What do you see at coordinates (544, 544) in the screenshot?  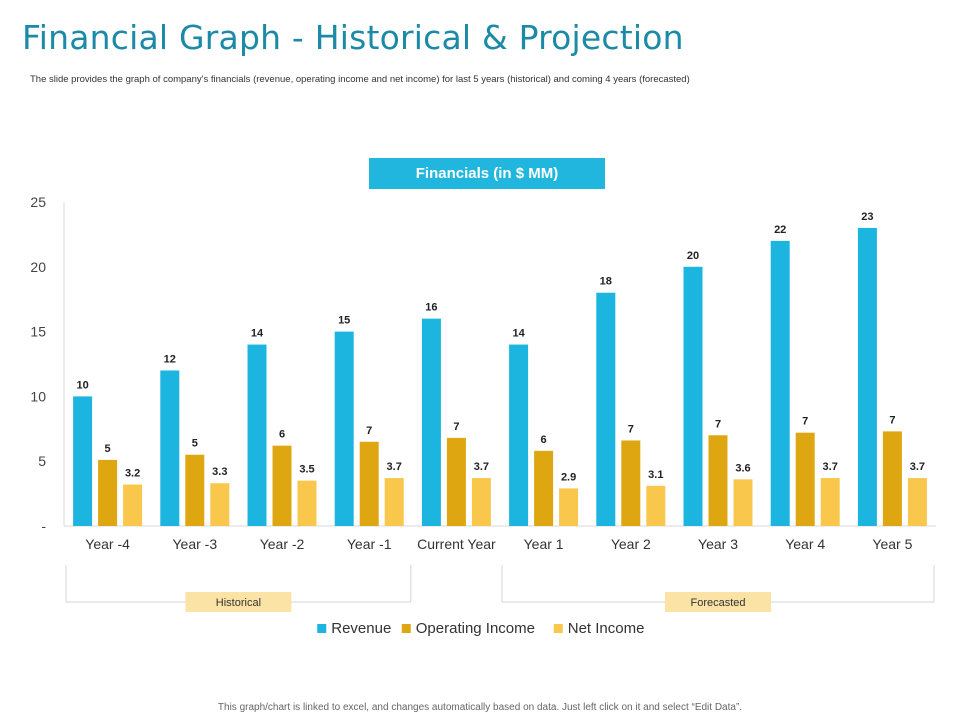 I see `x-tick-label: Year 1` at bounding box center [544, 544].